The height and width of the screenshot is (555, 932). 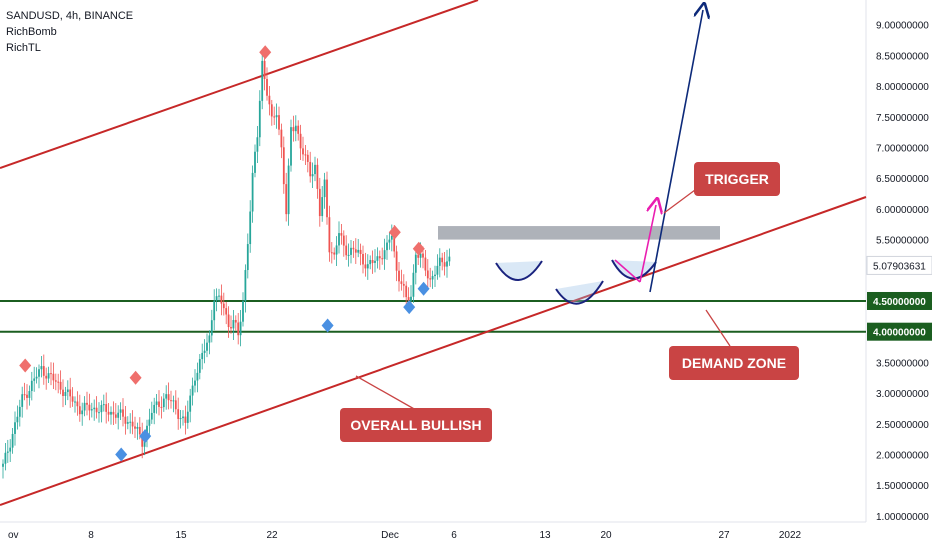 I want to click on level-40-label: 4.00000000, so click(x=899, y=331).